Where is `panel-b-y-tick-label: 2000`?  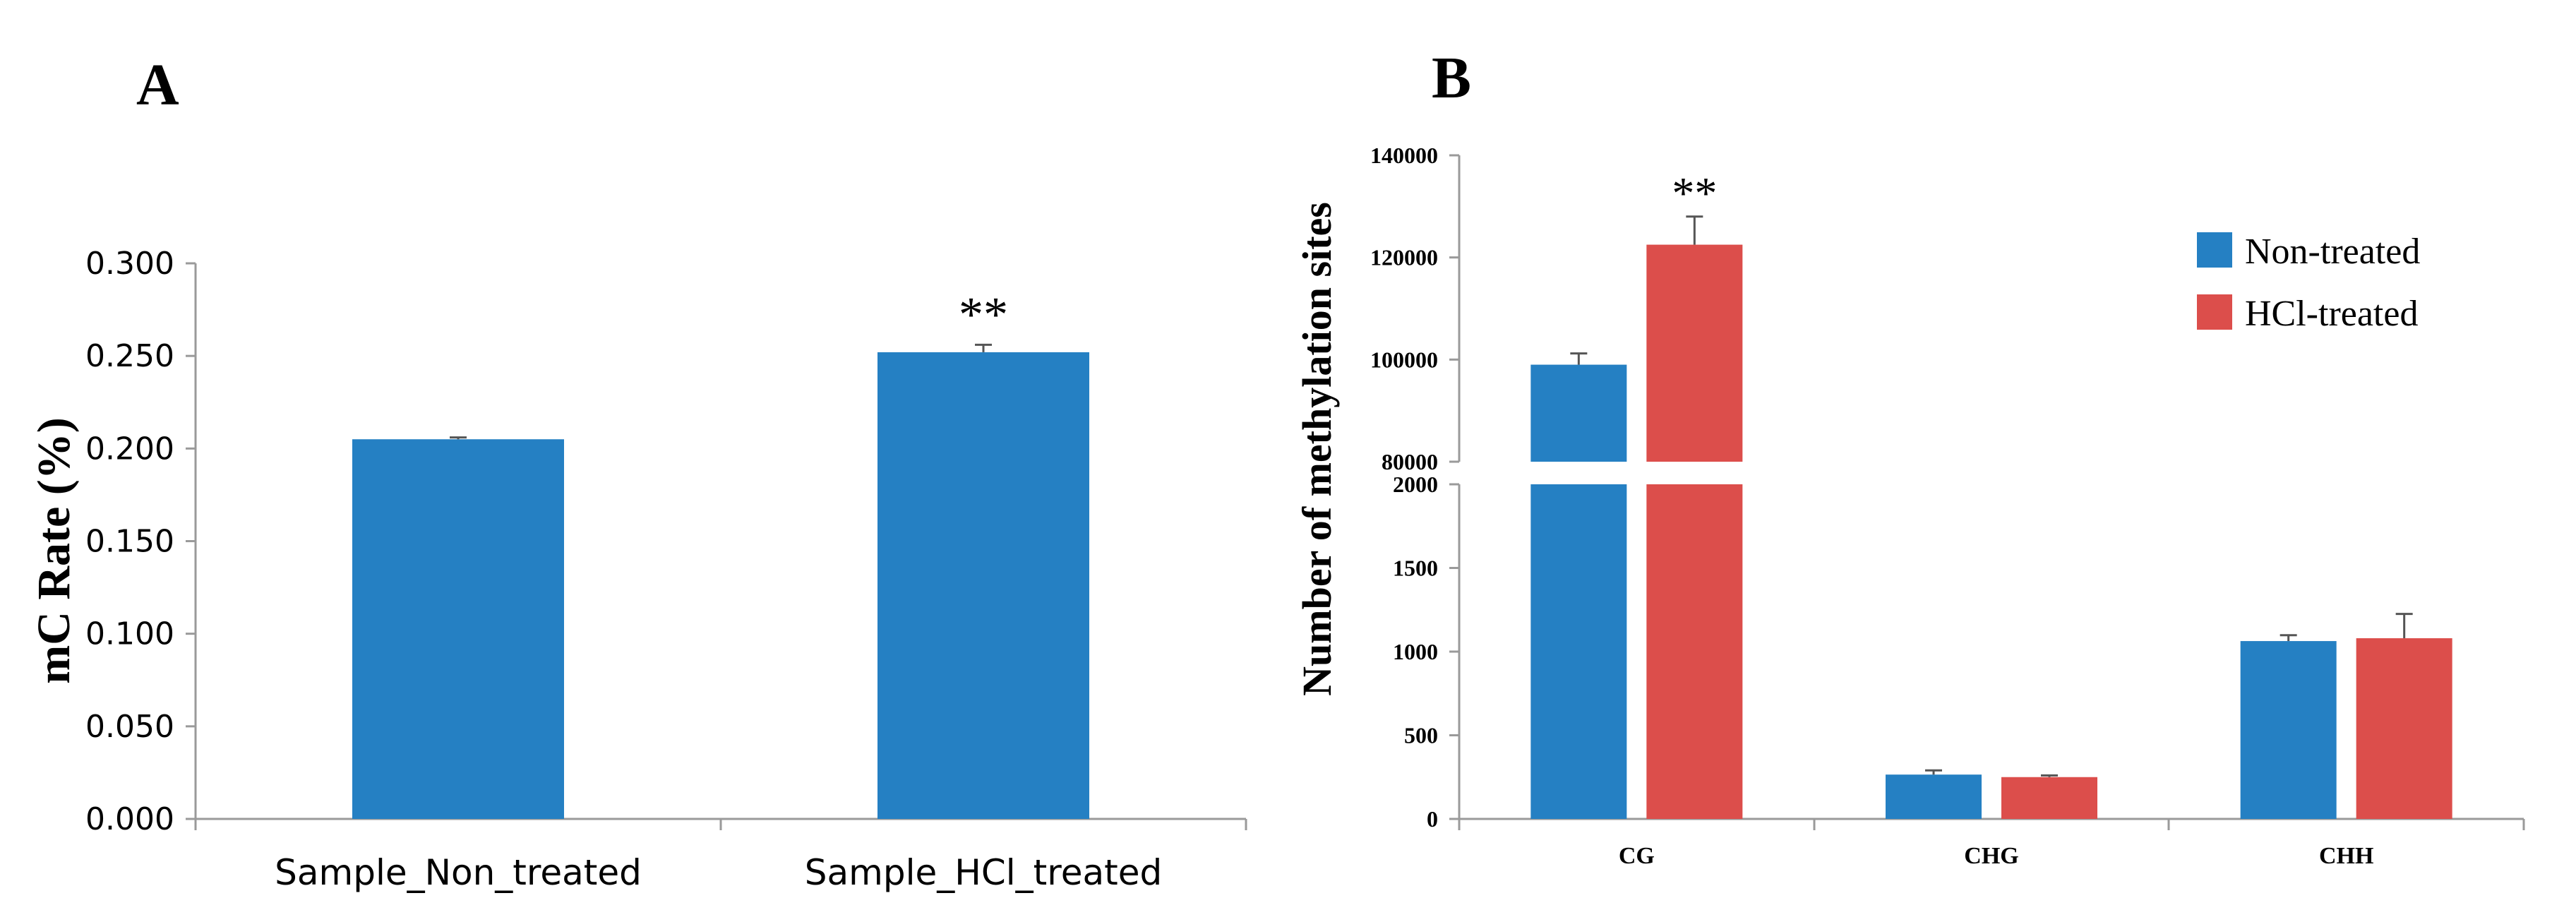 panel-b-y-tick-label: 2000 is located at coordinates (1415, 484).